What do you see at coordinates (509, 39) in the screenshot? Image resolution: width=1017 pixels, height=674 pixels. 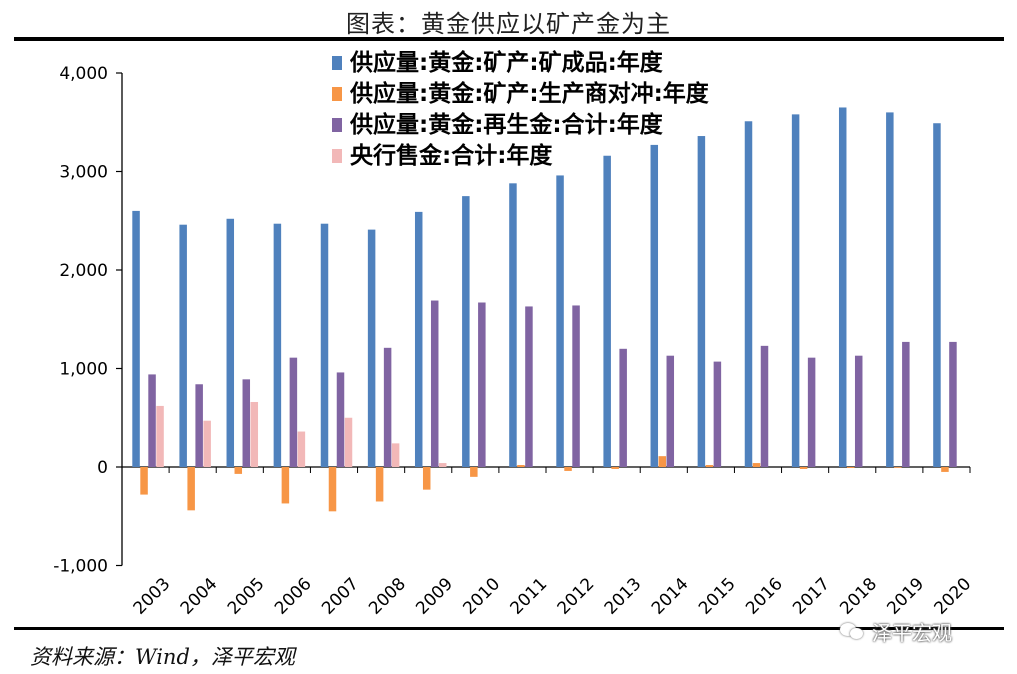 I see `top-rule` at bounding box center [509, 39].